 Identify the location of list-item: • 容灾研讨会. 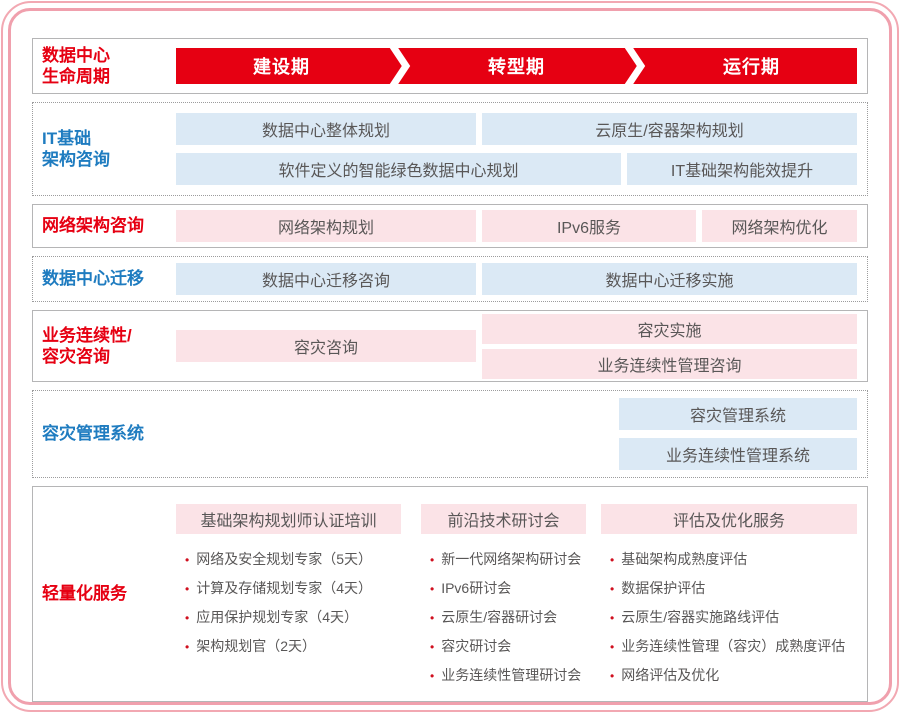
(508, 646).